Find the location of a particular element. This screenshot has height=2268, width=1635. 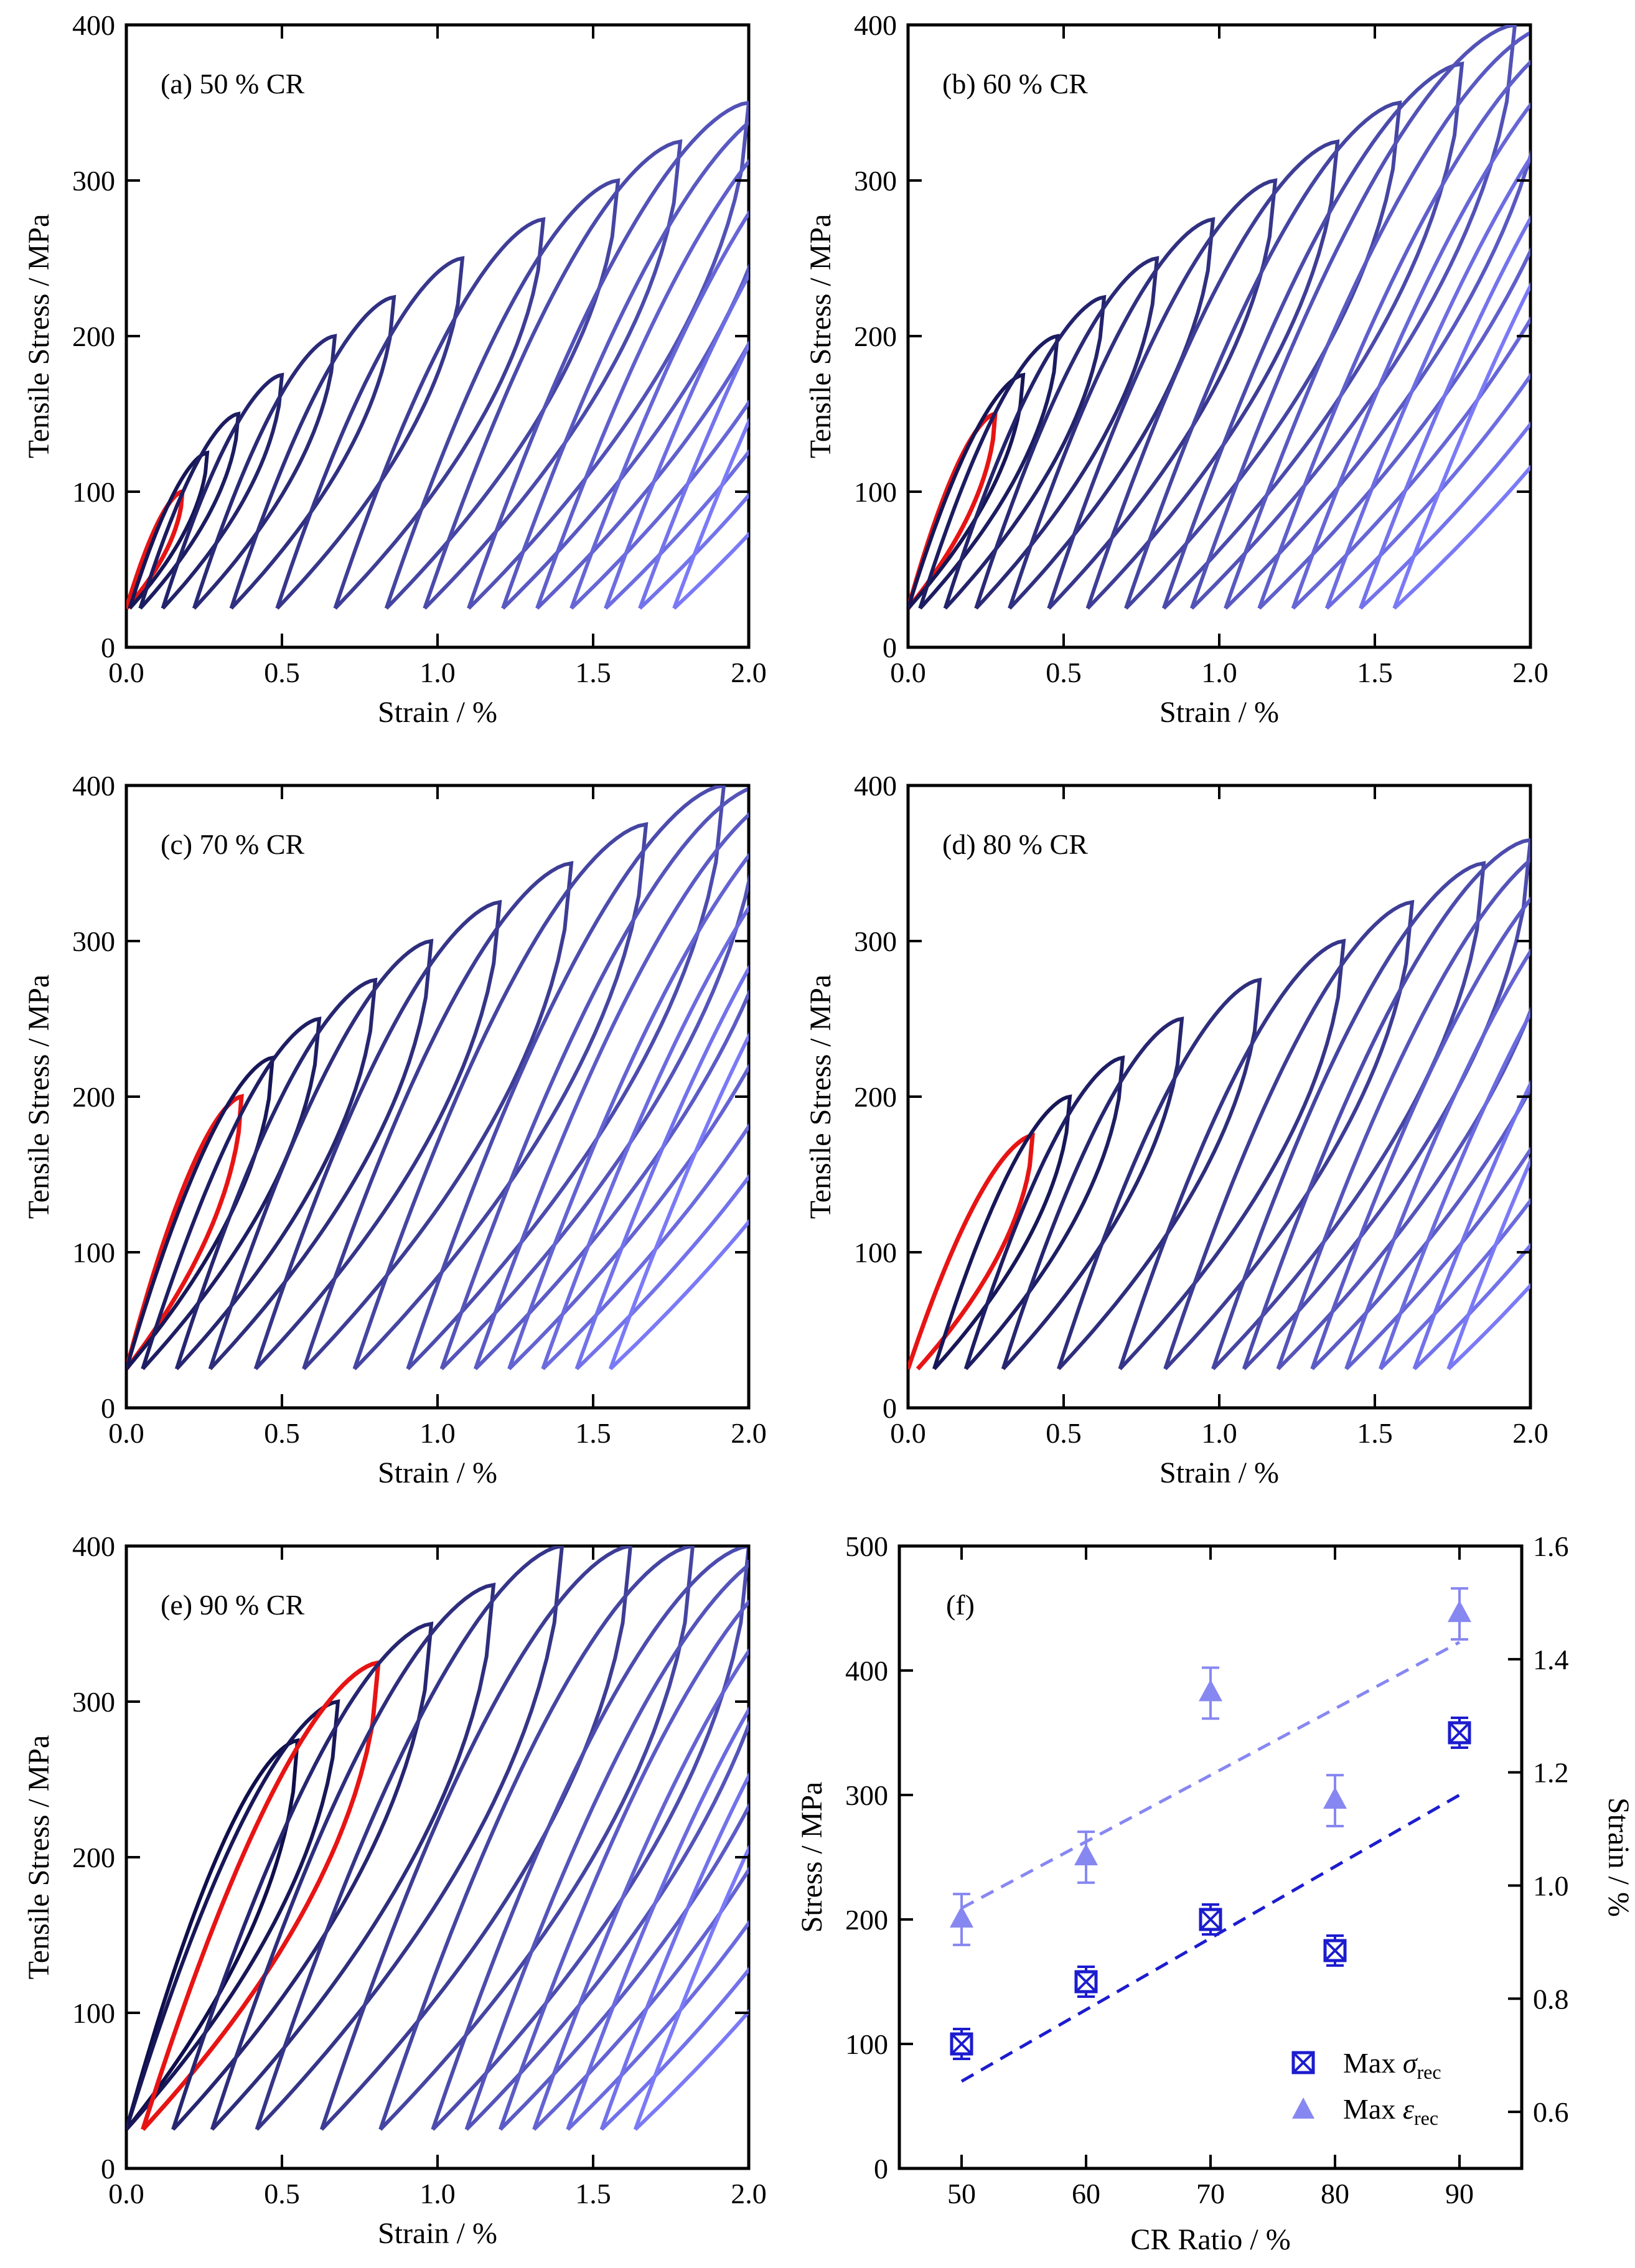

x-tick-label: 90 is located at coordinates (1459, 2193).